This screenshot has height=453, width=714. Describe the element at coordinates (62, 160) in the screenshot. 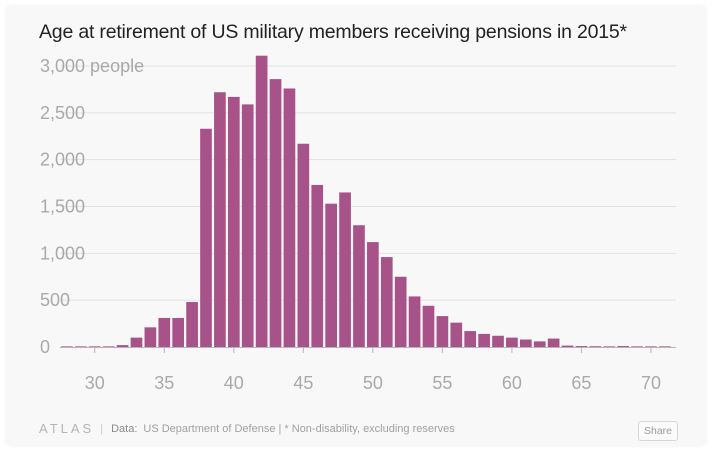

I see `y-tick-label: 2,000` at that location.